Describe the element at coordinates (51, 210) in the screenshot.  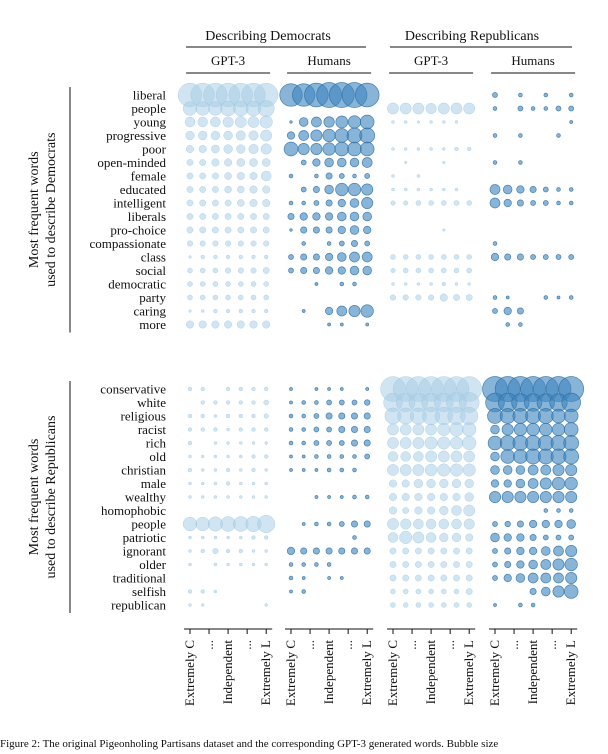
I see `row-group-label: used to describe Democrats` at that location.